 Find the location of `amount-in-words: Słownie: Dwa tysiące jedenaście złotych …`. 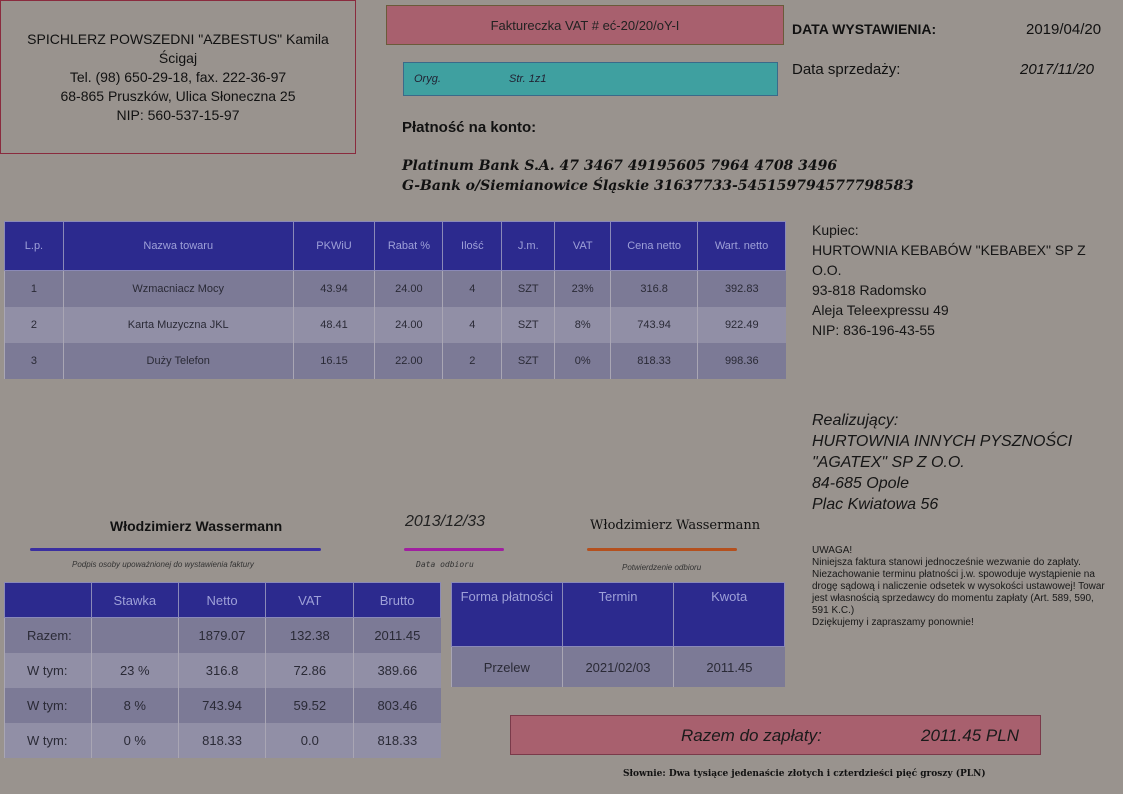

amount-in-words: Słownie: Dwa tysiące jedenaście złotych … is located at coordinates (804, 774).